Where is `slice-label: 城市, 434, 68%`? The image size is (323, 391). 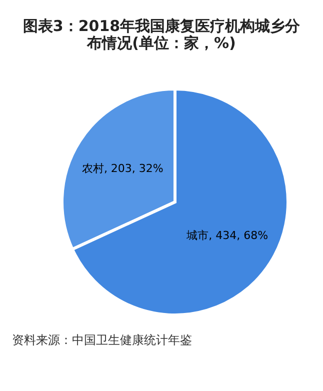 slice-label: 城市, 434, 68% is located at coordinates (227, 235).